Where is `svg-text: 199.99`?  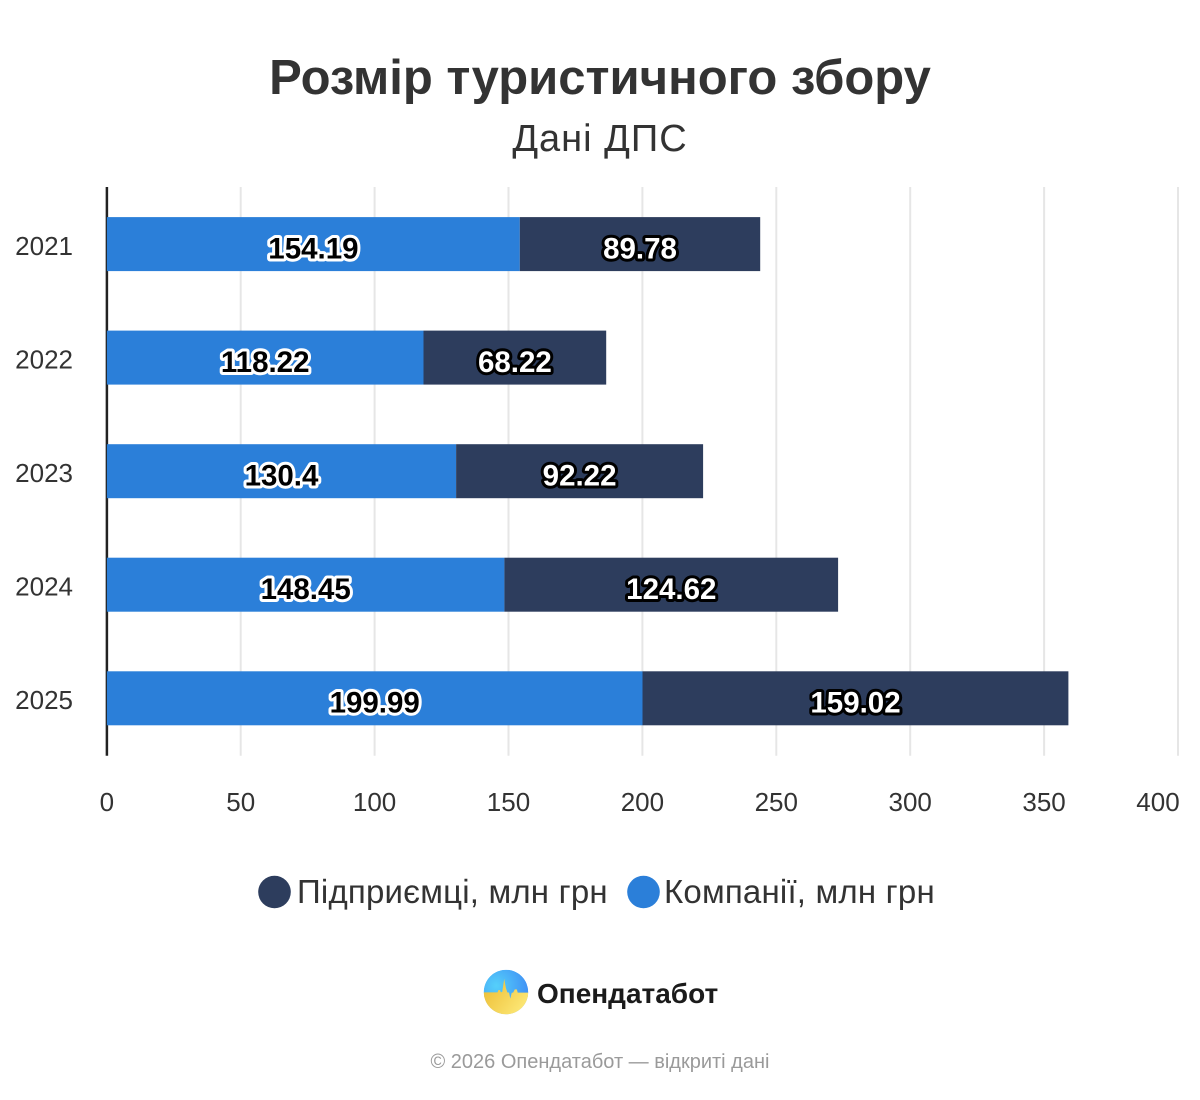
svg-text: 199.99 is located at coordinates (375, 703).